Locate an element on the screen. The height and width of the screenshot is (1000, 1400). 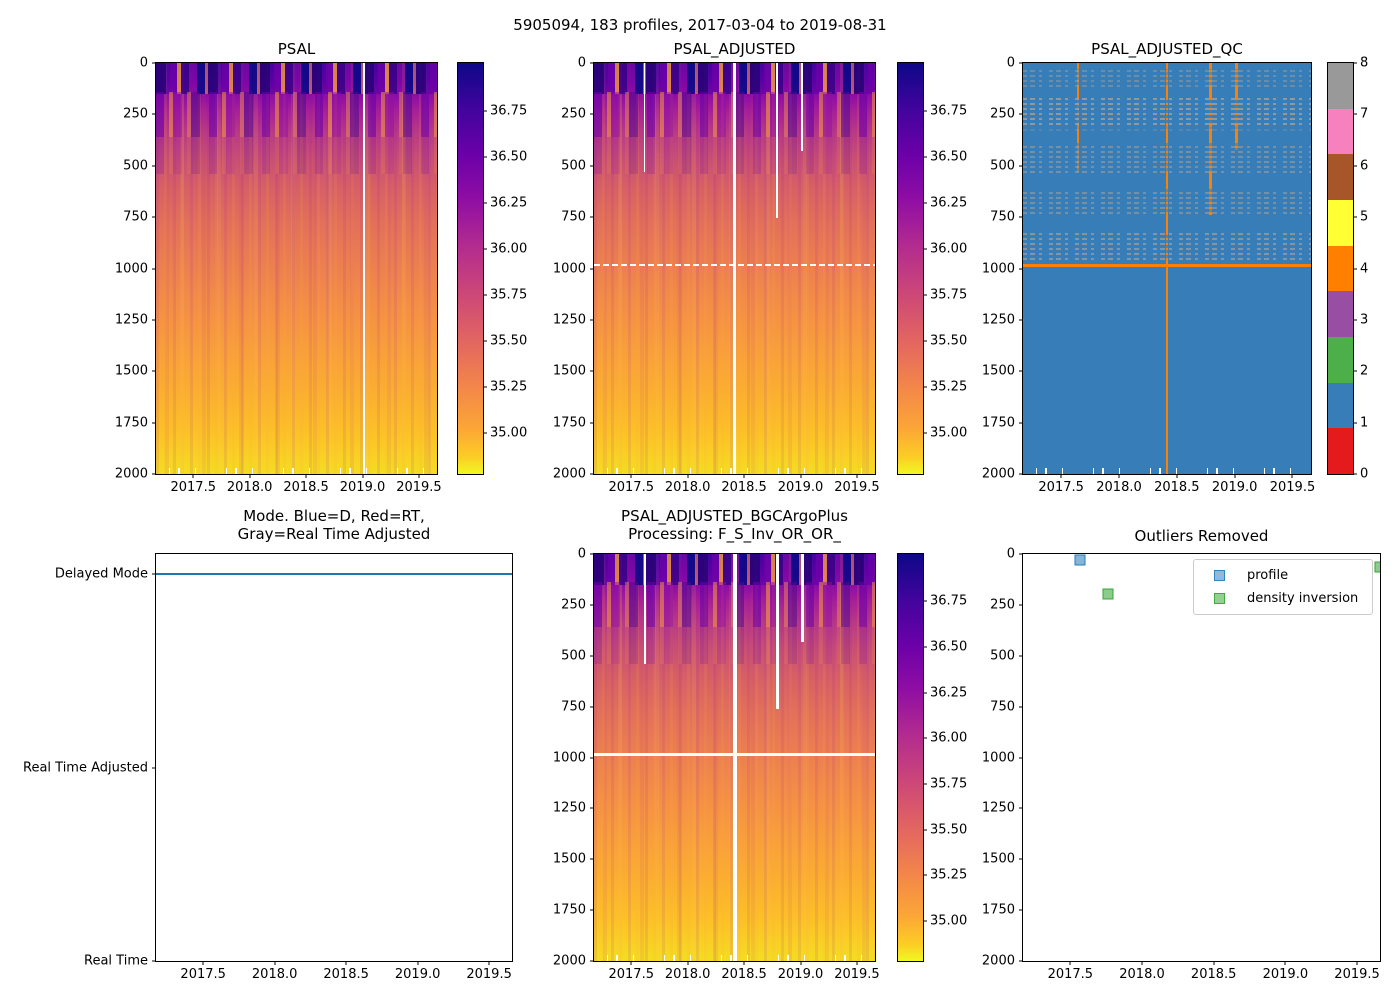
scatter-point-density-inversion is located at coordinates (1108, 594).